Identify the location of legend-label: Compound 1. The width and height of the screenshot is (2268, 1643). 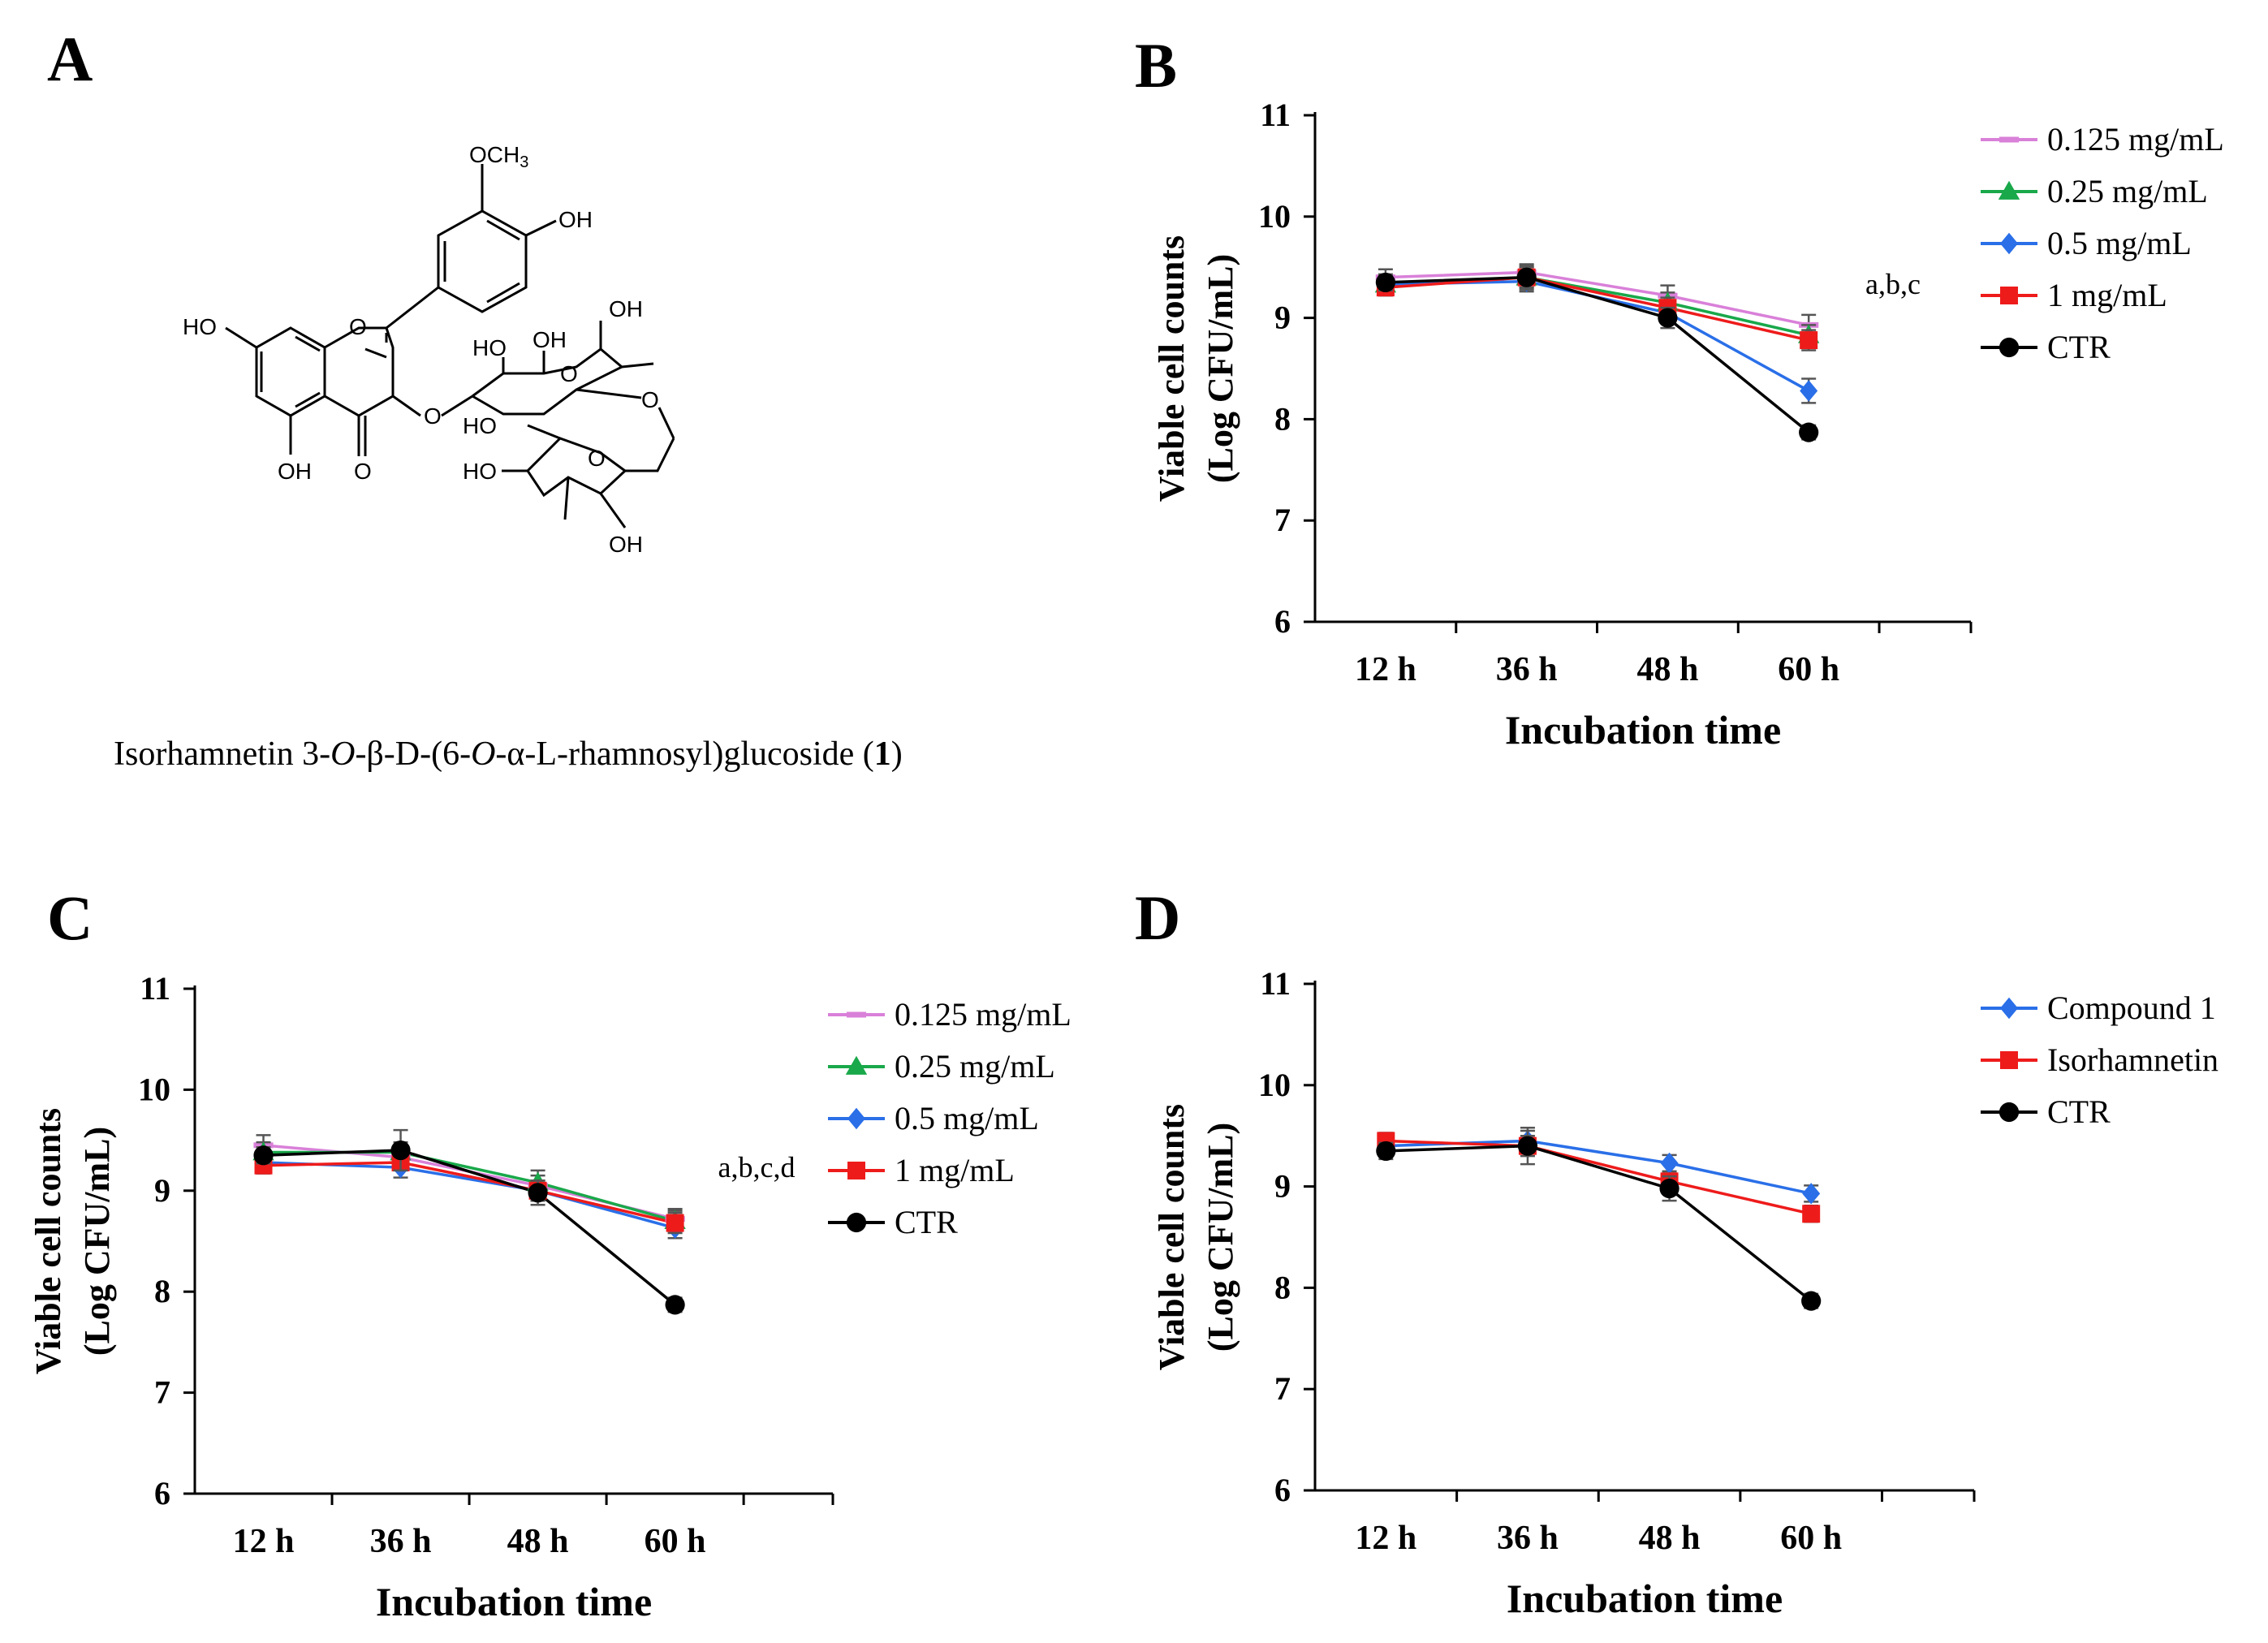
(2131, 1008).